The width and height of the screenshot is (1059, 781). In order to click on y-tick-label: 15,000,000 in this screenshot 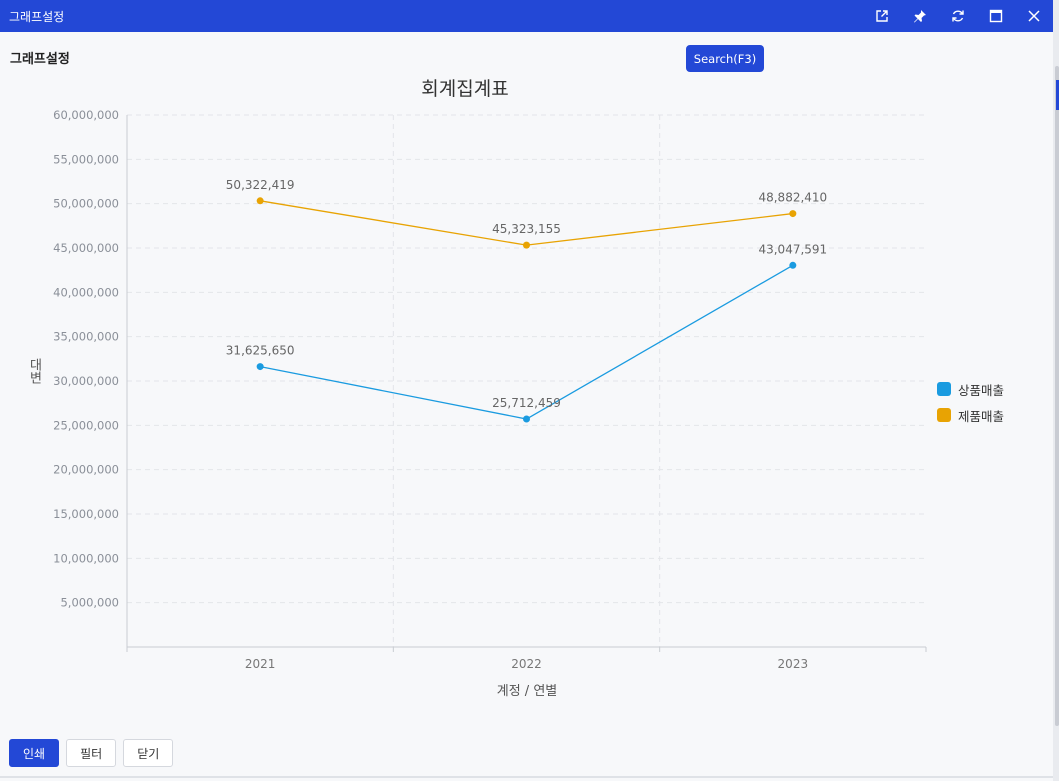, I will do `click(86, 514)`.